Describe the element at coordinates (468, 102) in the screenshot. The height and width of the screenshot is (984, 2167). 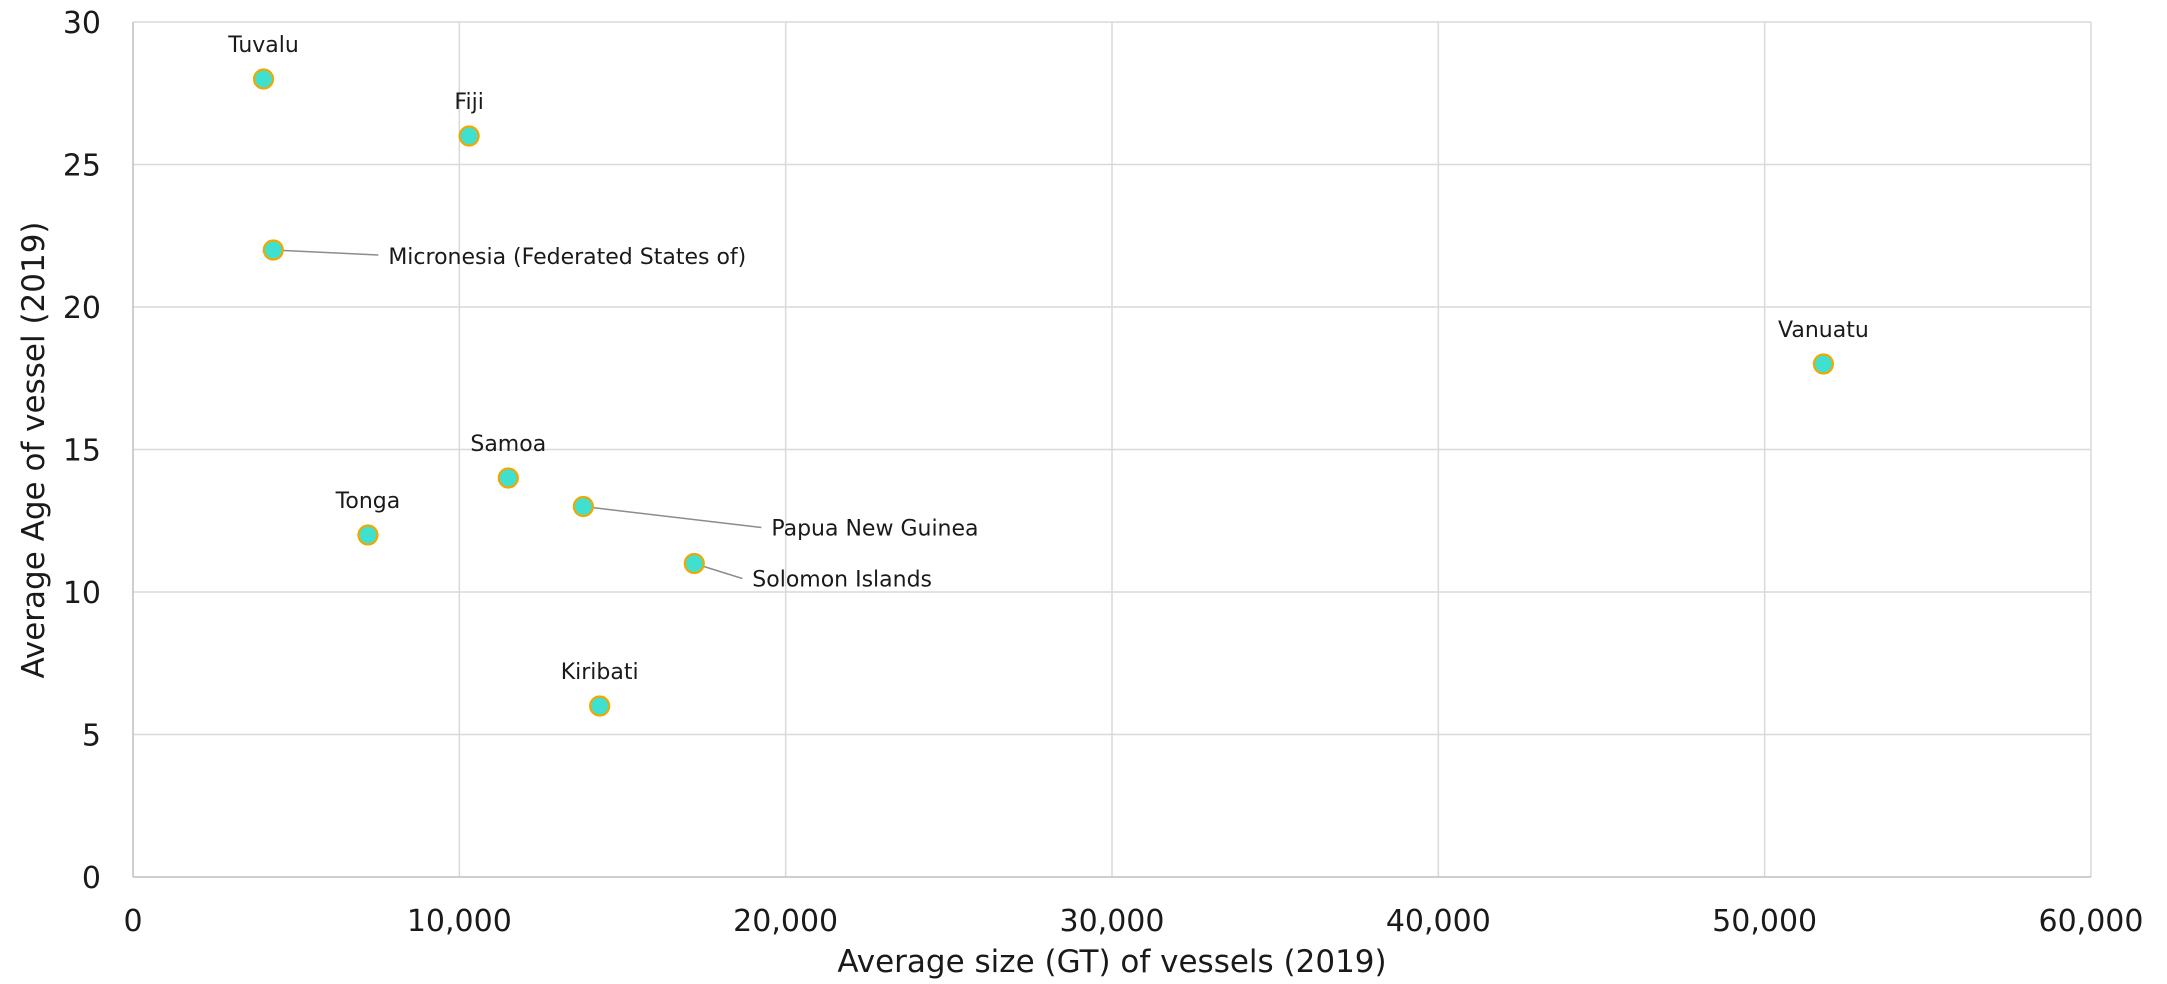
I see `point-label: Fiji` at that location.